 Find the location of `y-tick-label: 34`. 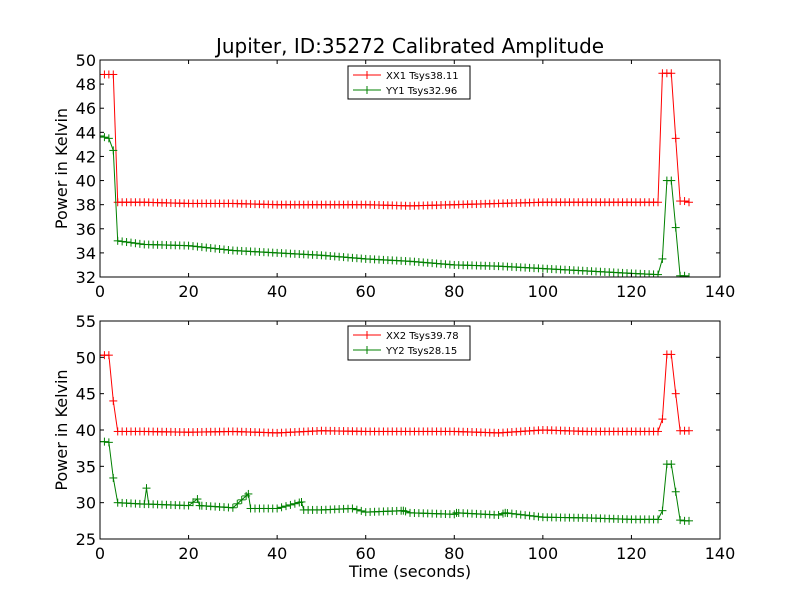

y-tick-label: 34 is located at coordinates (86, 253).